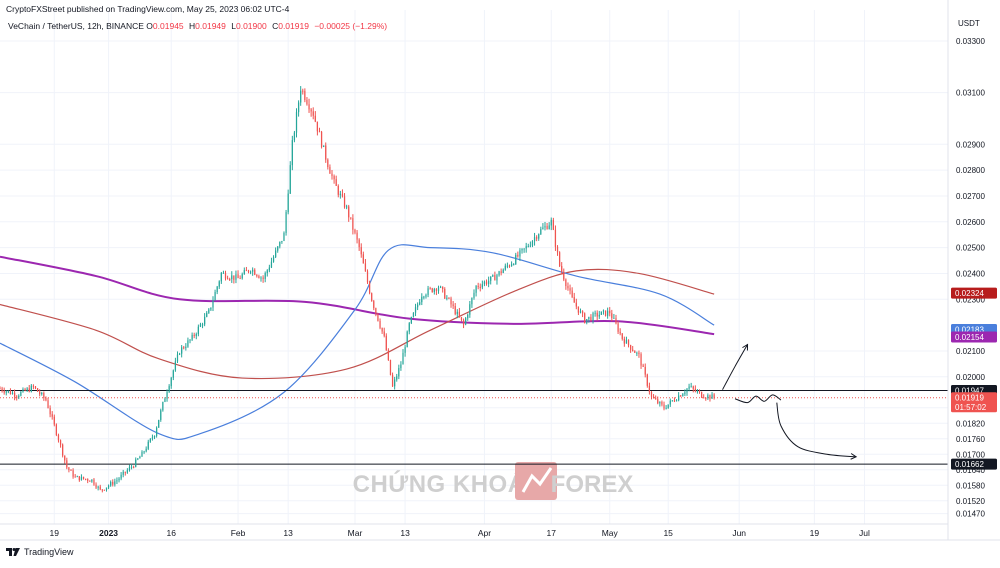 The width and height of the screenshot is (1000, 568). Describe the element at coordinates (40, 552) in the screenshot. I see `tradingview-brand: TradingView` at that location.